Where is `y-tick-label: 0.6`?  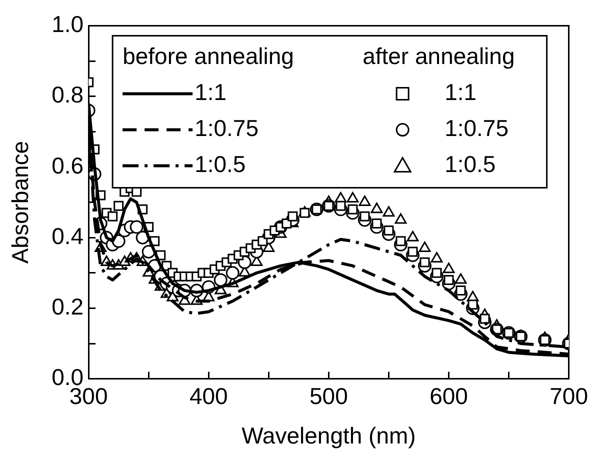
y-tick-label: 0.6 is located at coordinates (68, 165).